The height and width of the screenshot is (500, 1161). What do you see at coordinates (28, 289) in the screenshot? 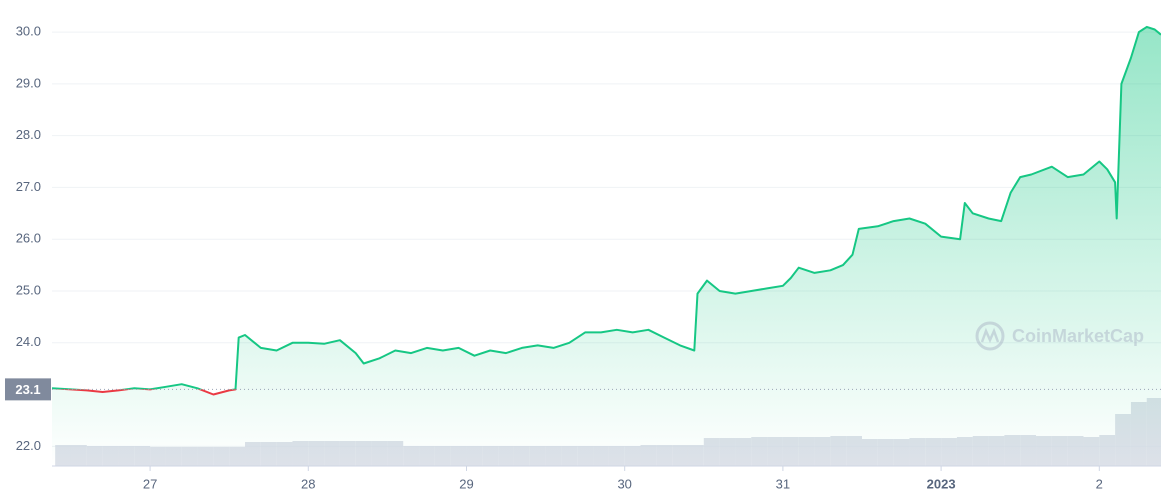
I see `y-tick-label: 25.0` at bounding box center [28, 289].